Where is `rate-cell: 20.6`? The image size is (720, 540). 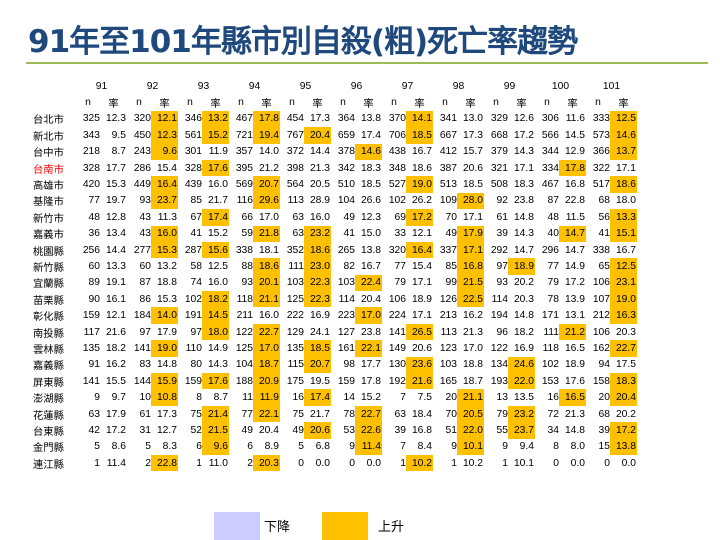
rate-cell: 20.6 is located at coordinates (421, 348).